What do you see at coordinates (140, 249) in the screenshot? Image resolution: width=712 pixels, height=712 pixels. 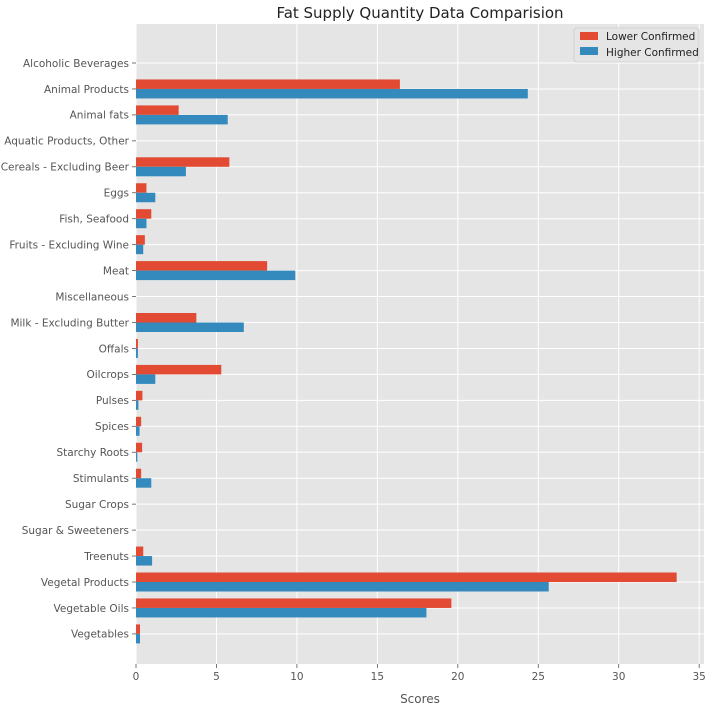 I see `bar-higher-confirmed-fruits-excluding-wine` at bounding box center [140, 249].